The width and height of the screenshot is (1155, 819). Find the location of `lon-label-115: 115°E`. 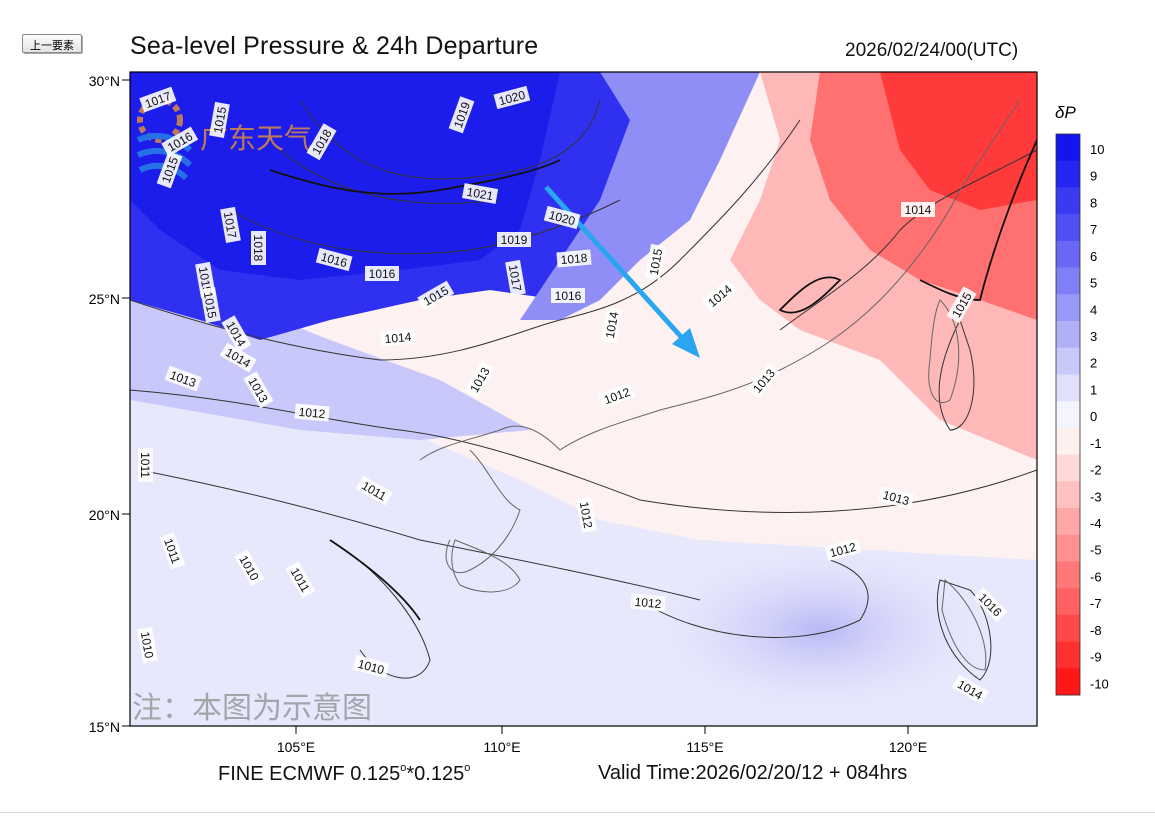

lon-label-115: 115°E is located at coordinates (704, 747).